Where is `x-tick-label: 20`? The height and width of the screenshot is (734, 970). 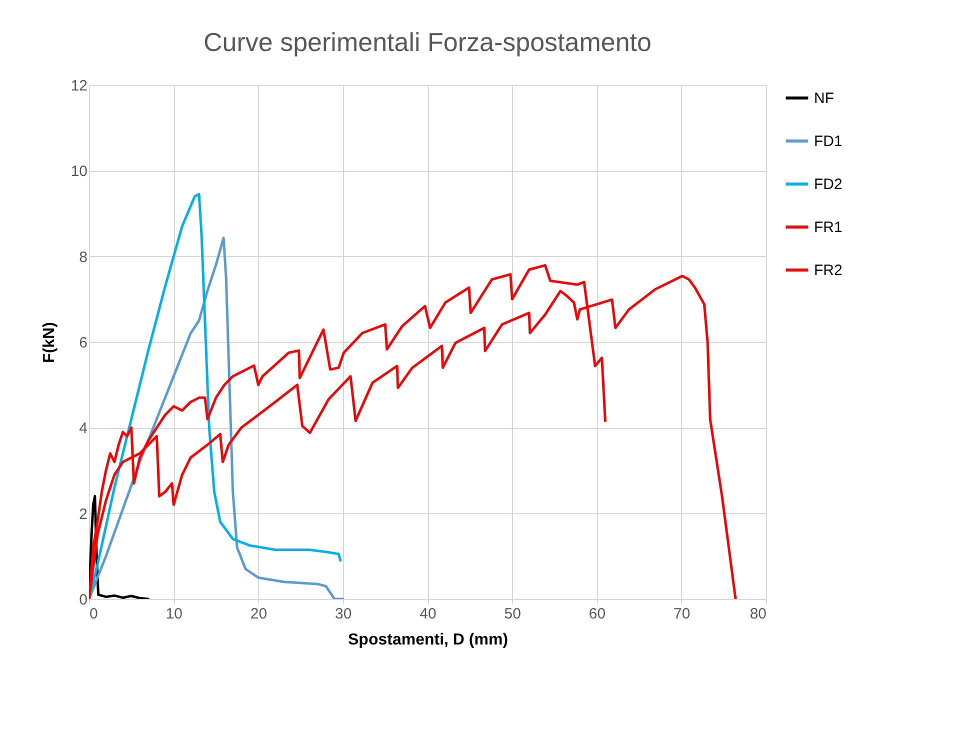
x-tick-label: 20 is located at coordinates (259, 614).